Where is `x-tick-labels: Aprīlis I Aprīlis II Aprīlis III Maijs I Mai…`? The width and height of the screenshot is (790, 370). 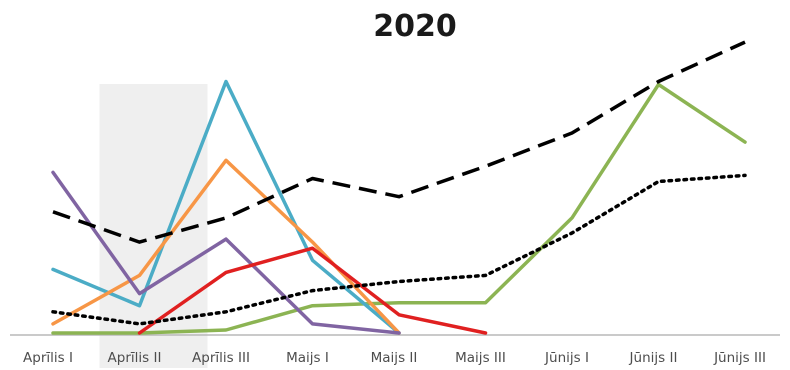 x-tick-labels: Aprīlis I Aprīlis II Aprīlis III Maijs I Mai… is located at coordinates (394, 358).